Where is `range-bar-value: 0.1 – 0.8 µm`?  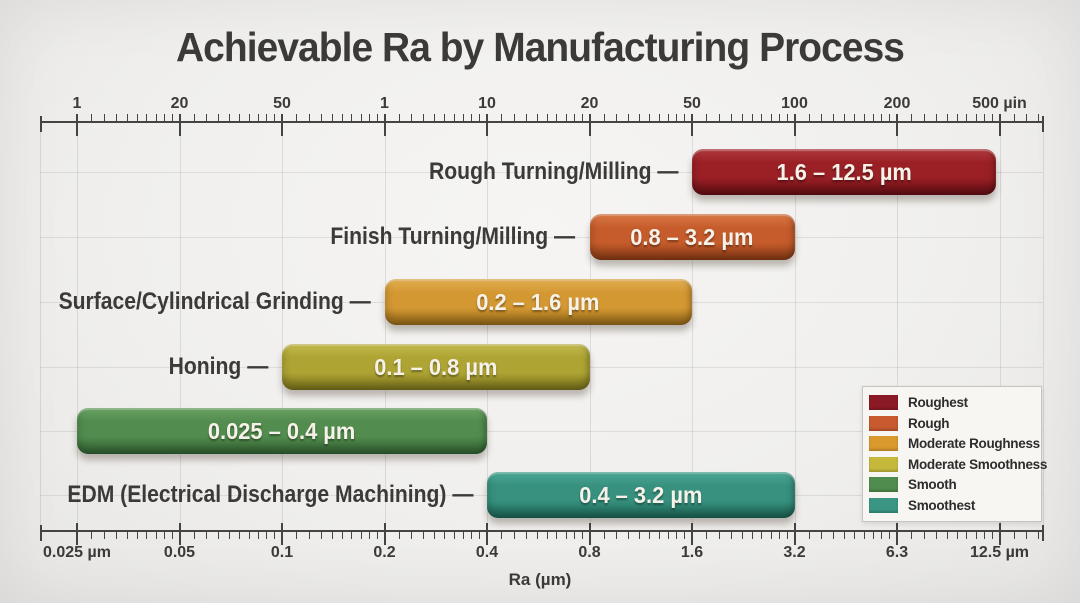 range-bar-value: 0.1 – 0.8 µm is located at coordinates (436, 366).